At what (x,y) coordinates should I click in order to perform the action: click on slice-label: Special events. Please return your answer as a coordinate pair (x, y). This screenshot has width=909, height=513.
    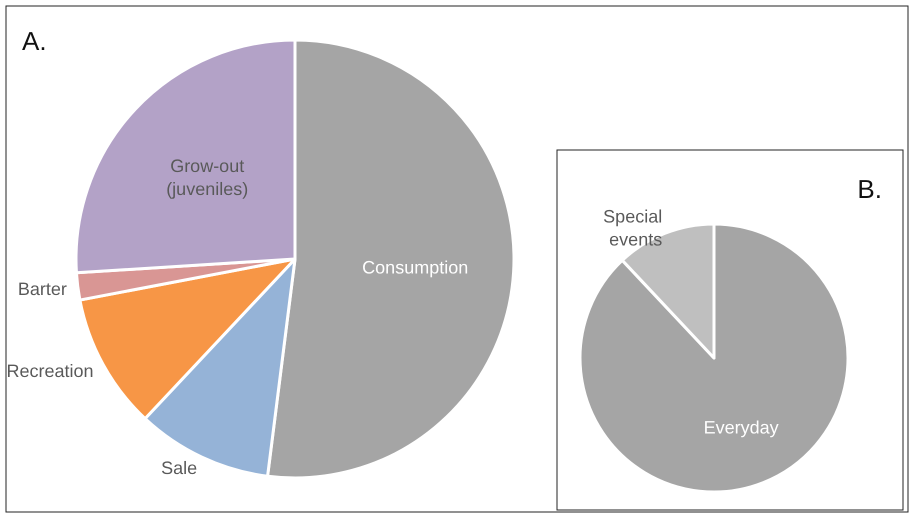
    Looking at the image, I should click on (632, 228).